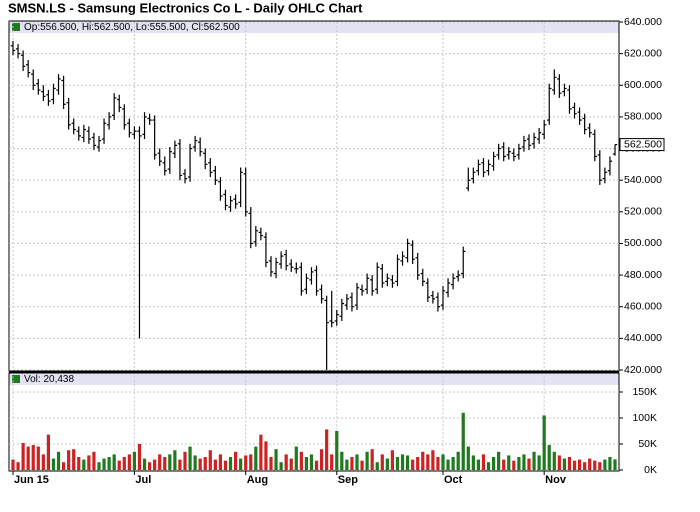 The image size is (700, 512). I want to click on y-tick-label: 600.000, so click(643, 85).